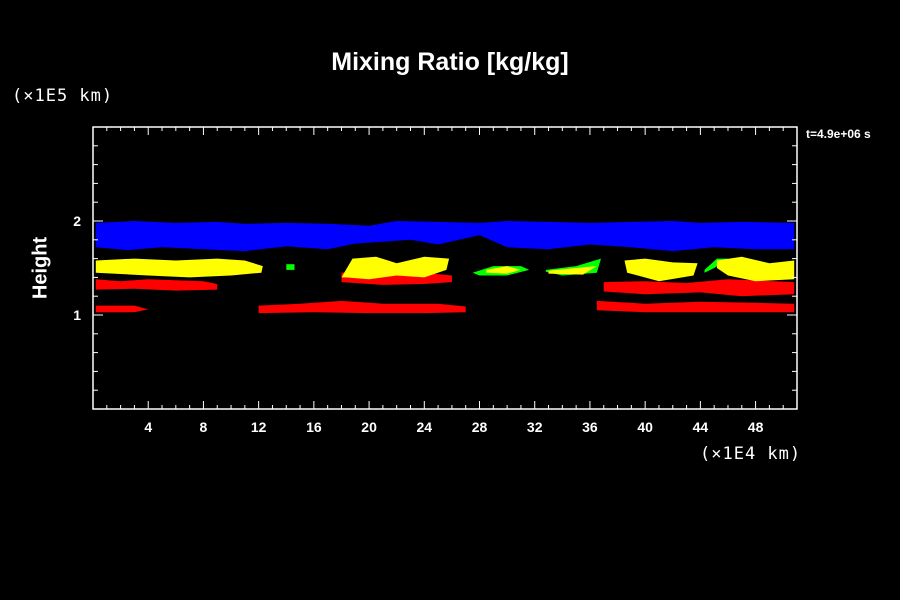  What do you see at coordinates (751, 454) in the screenshot?
I see `x-unit-label: (×1E4 km)` at bounding box center [751, 454].